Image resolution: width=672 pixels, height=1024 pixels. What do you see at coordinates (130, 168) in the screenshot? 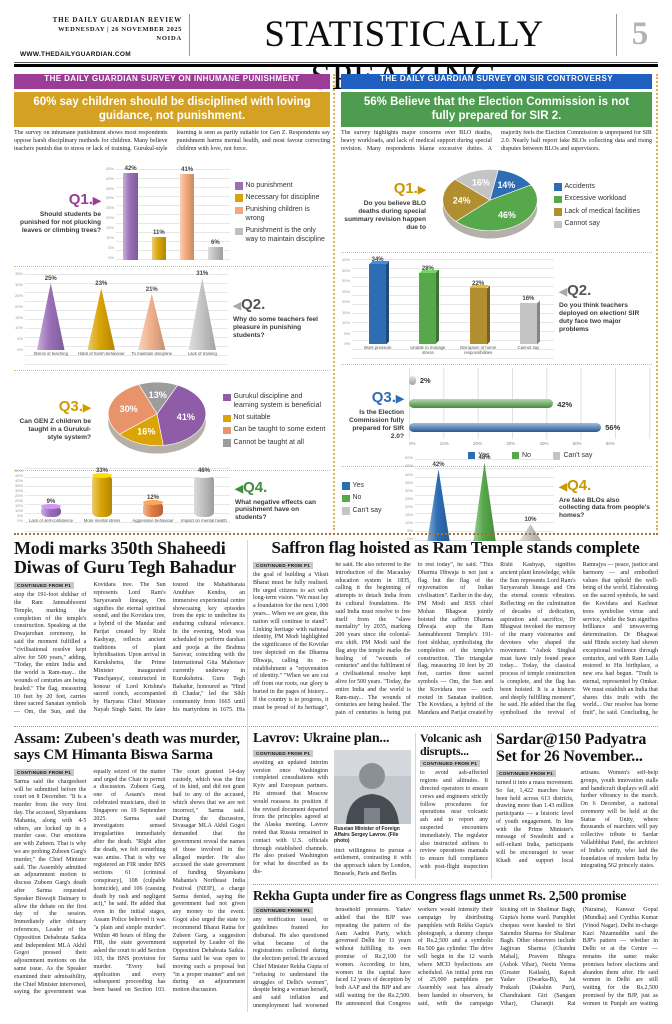
I see `value-label: 42%` at bounding box center [130, 168].